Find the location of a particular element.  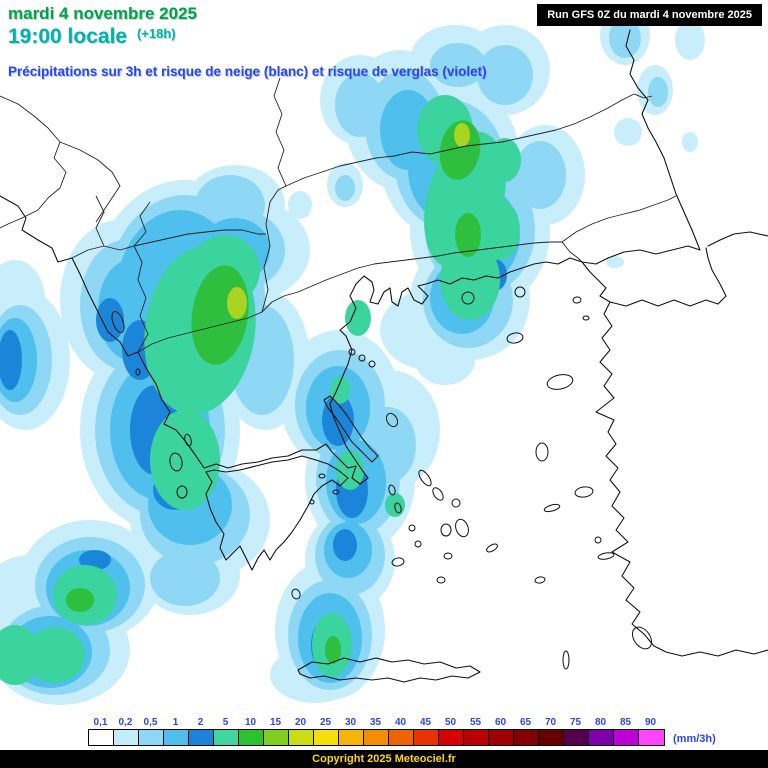

coast-crete is located at coordinates (389, 670).